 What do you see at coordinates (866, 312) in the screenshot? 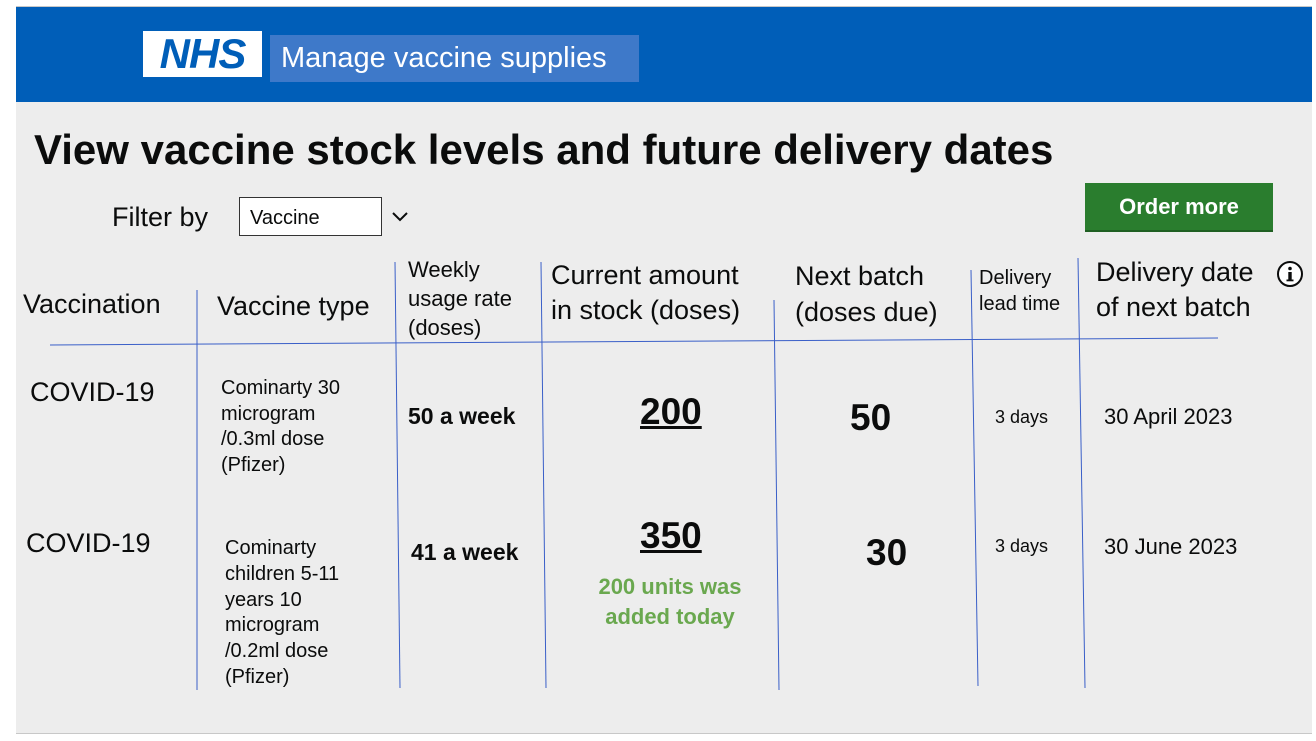
I see `header-next-batch-line: (doses due)` at bounding box center [866, 312].